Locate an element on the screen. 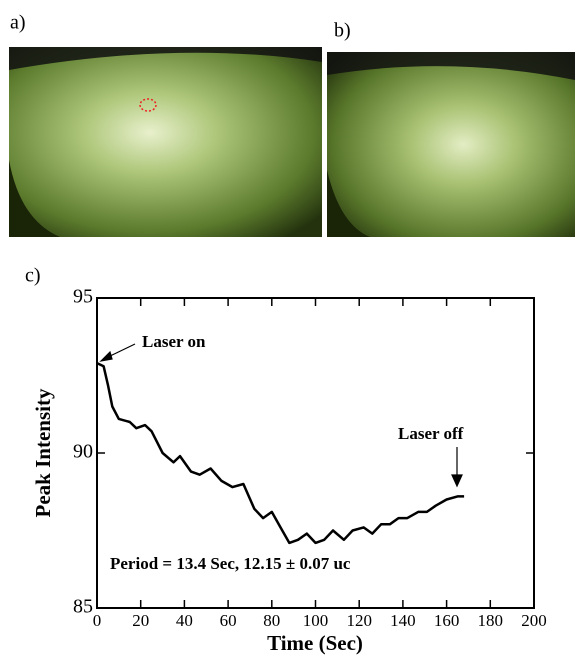 The width and height of the screenshot is (584, 659). arrow is located at coordinates (281, 415).